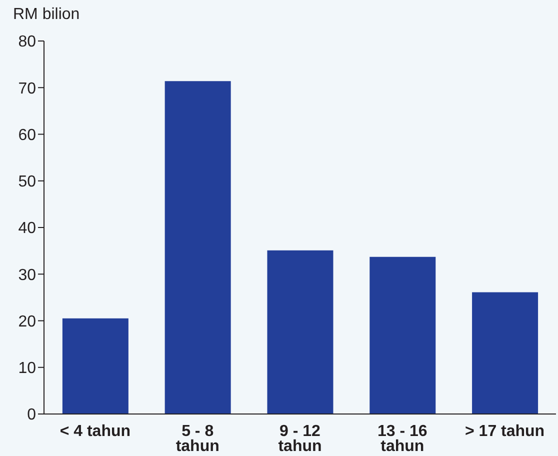 The image size is (558, 456). I want to click on x-tick-label: 13 - 16 tahun, so click(402, 439).